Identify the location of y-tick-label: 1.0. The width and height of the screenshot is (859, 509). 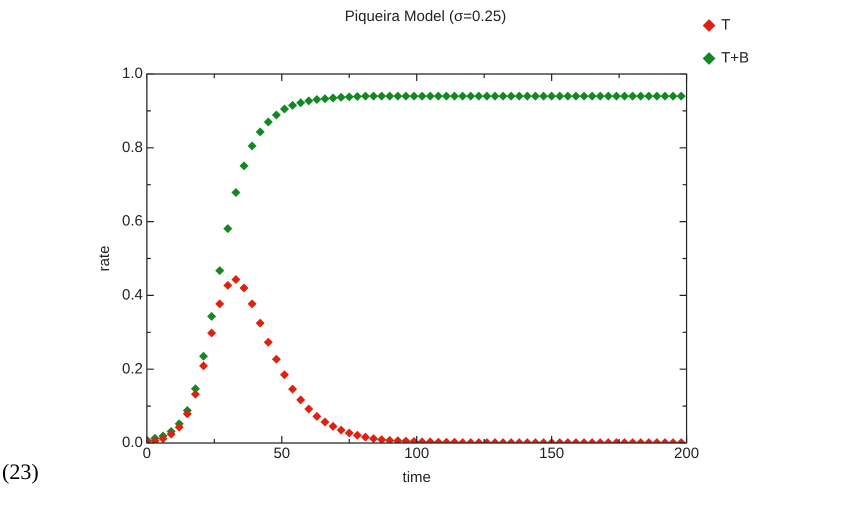
(132, 73).